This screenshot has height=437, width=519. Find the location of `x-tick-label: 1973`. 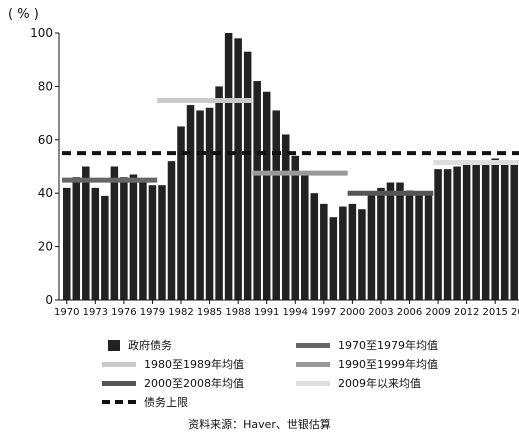

x-tick-label: 1973 is located at coordinates (95, 312).